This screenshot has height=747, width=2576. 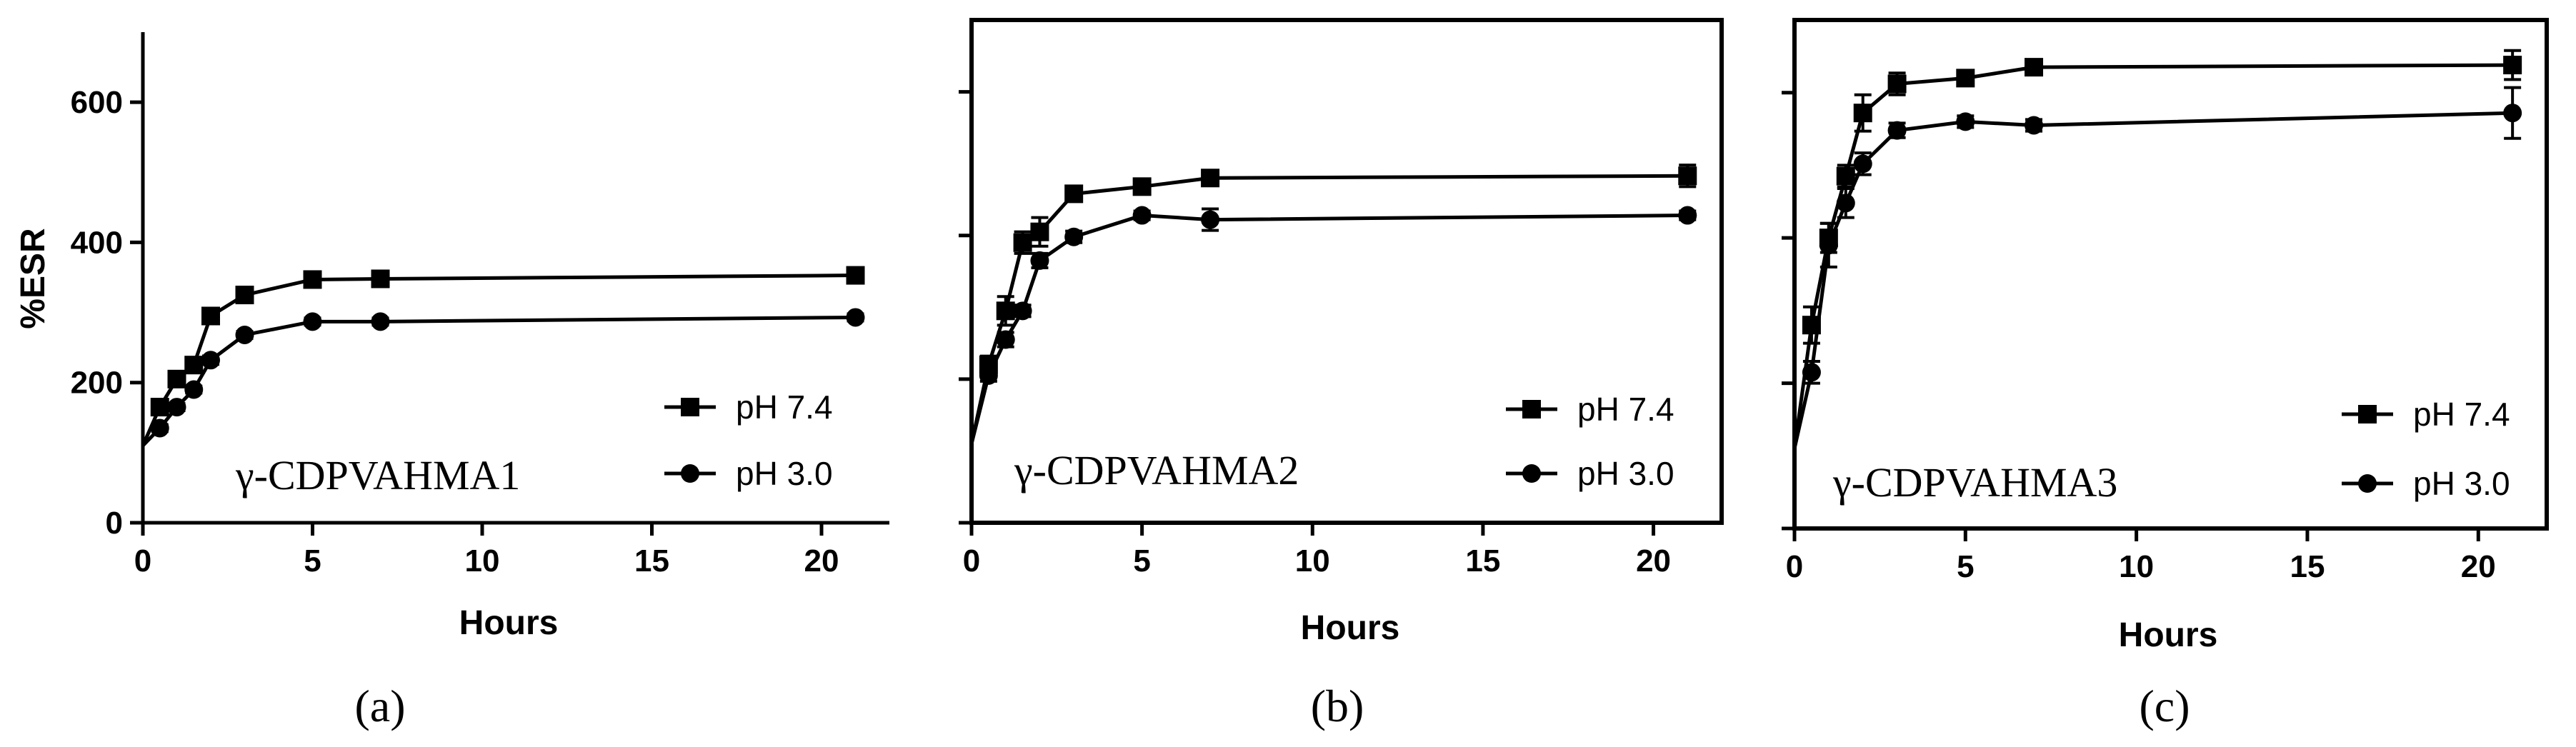 I want to click on y-axis-label: %ESR, so click(x=33, y=278).